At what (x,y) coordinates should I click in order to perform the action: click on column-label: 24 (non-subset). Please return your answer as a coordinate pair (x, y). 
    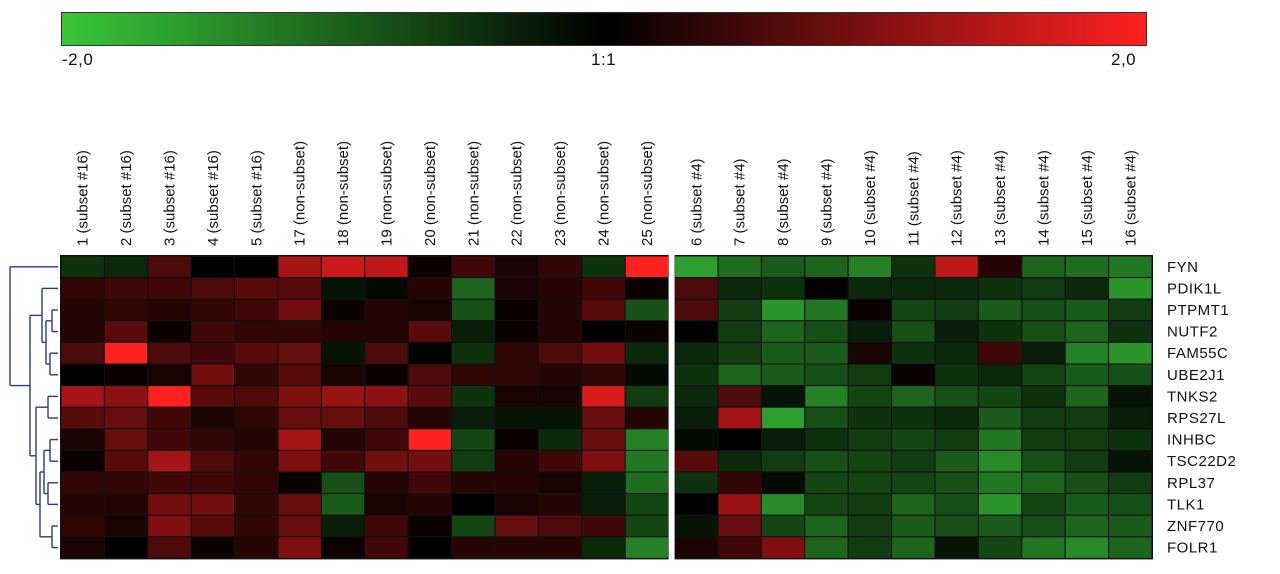
    Looking at the image, I should click on (604, 193).